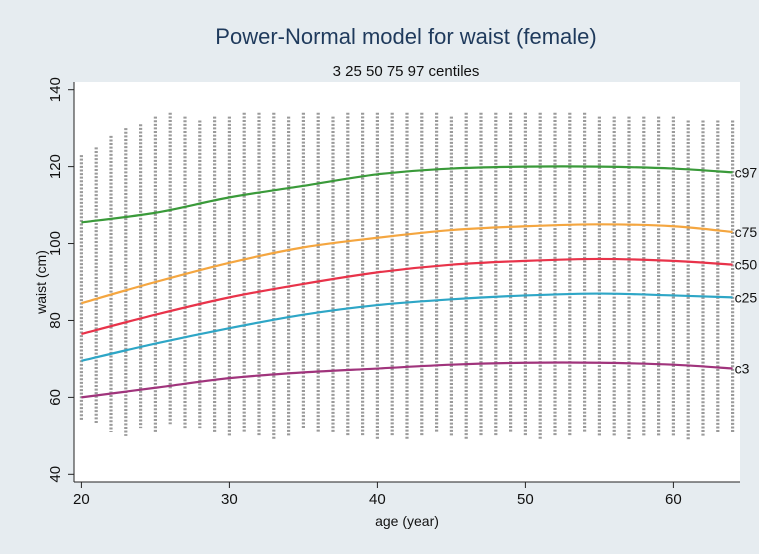 This screenshot has width=759, height=554. Describe the element at coordinates (81, 499) in the screenshot. I see `x-tick-label: 20` at that location.